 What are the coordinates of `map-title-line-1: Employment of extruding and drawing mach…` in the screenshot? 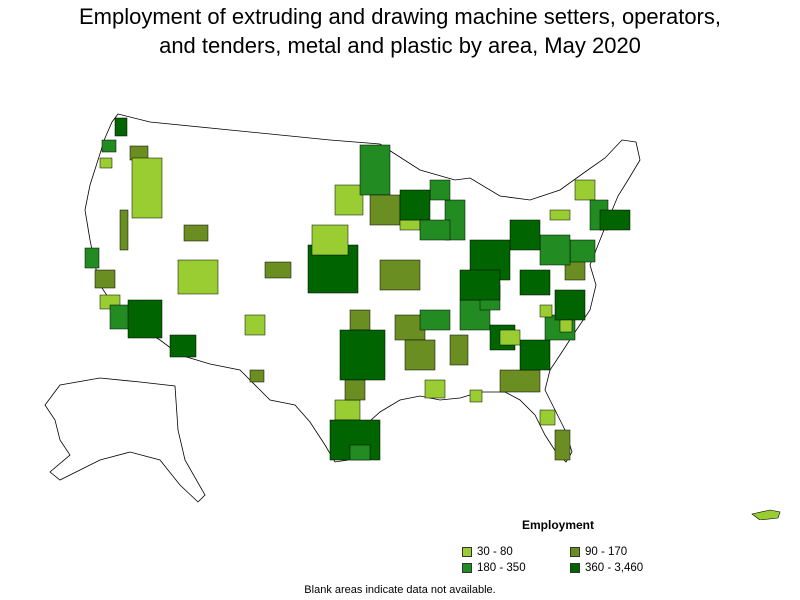 It's located at (400, 16).